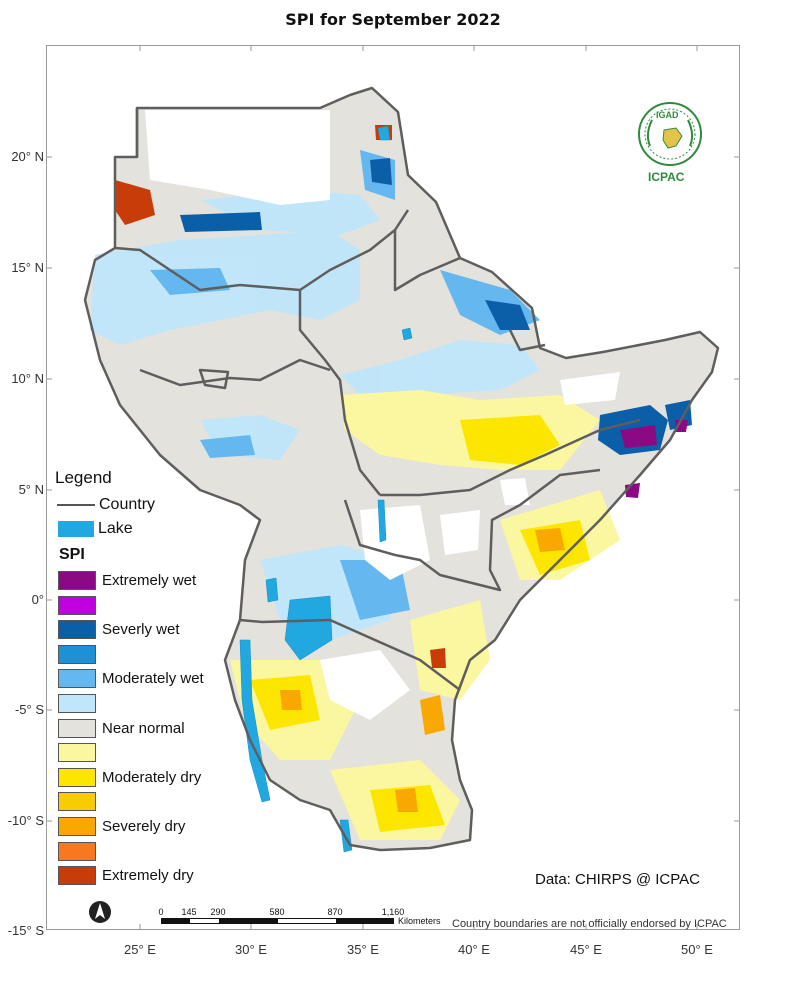 The width and height of the screenshot is (786, 981). Describe the element at coordinates (474, 949) in the screenshot. I see `lon-label-3: 40° E` at that location.